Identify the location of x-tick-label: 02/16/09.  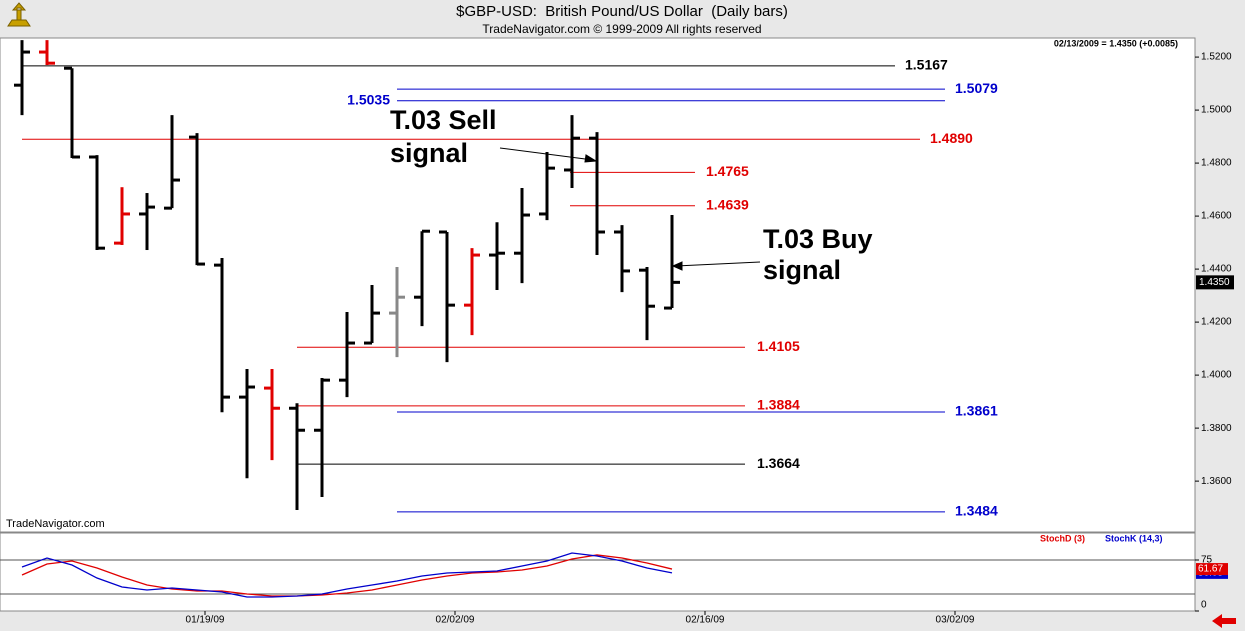
(705, 620).